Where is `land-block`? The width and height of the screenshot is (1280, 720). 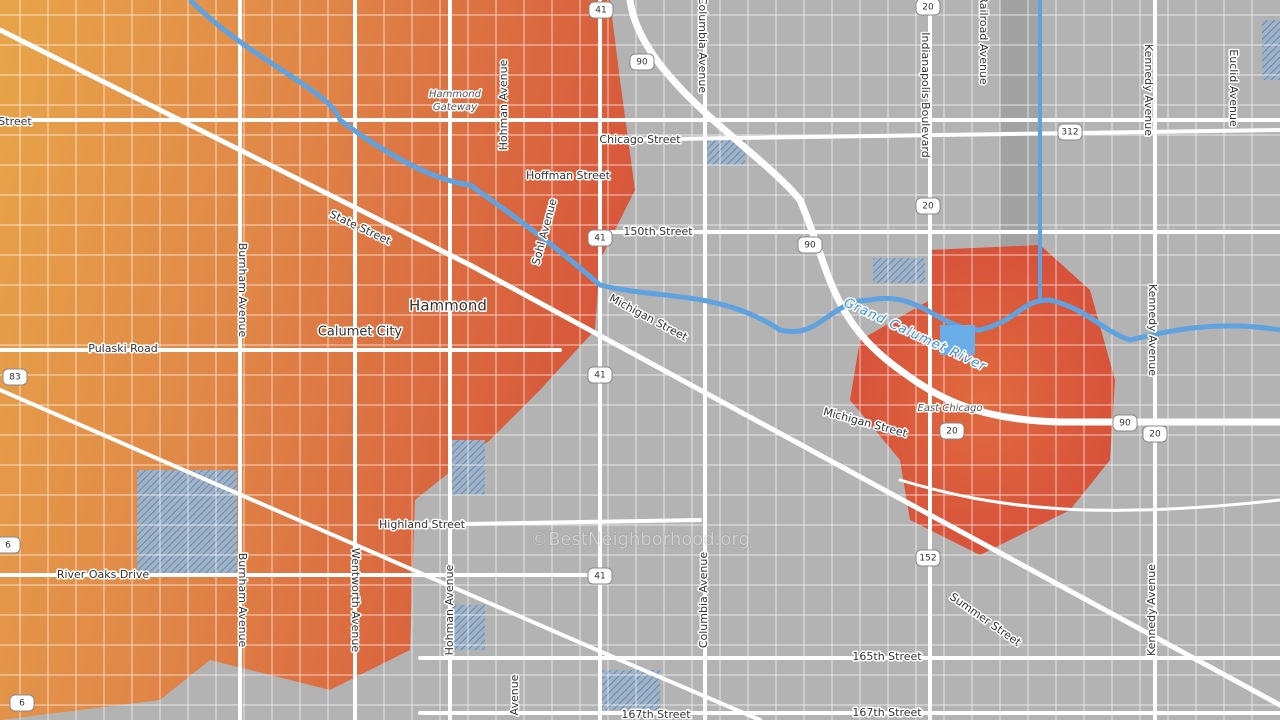 land-block is located at coordinates (1020, 130).